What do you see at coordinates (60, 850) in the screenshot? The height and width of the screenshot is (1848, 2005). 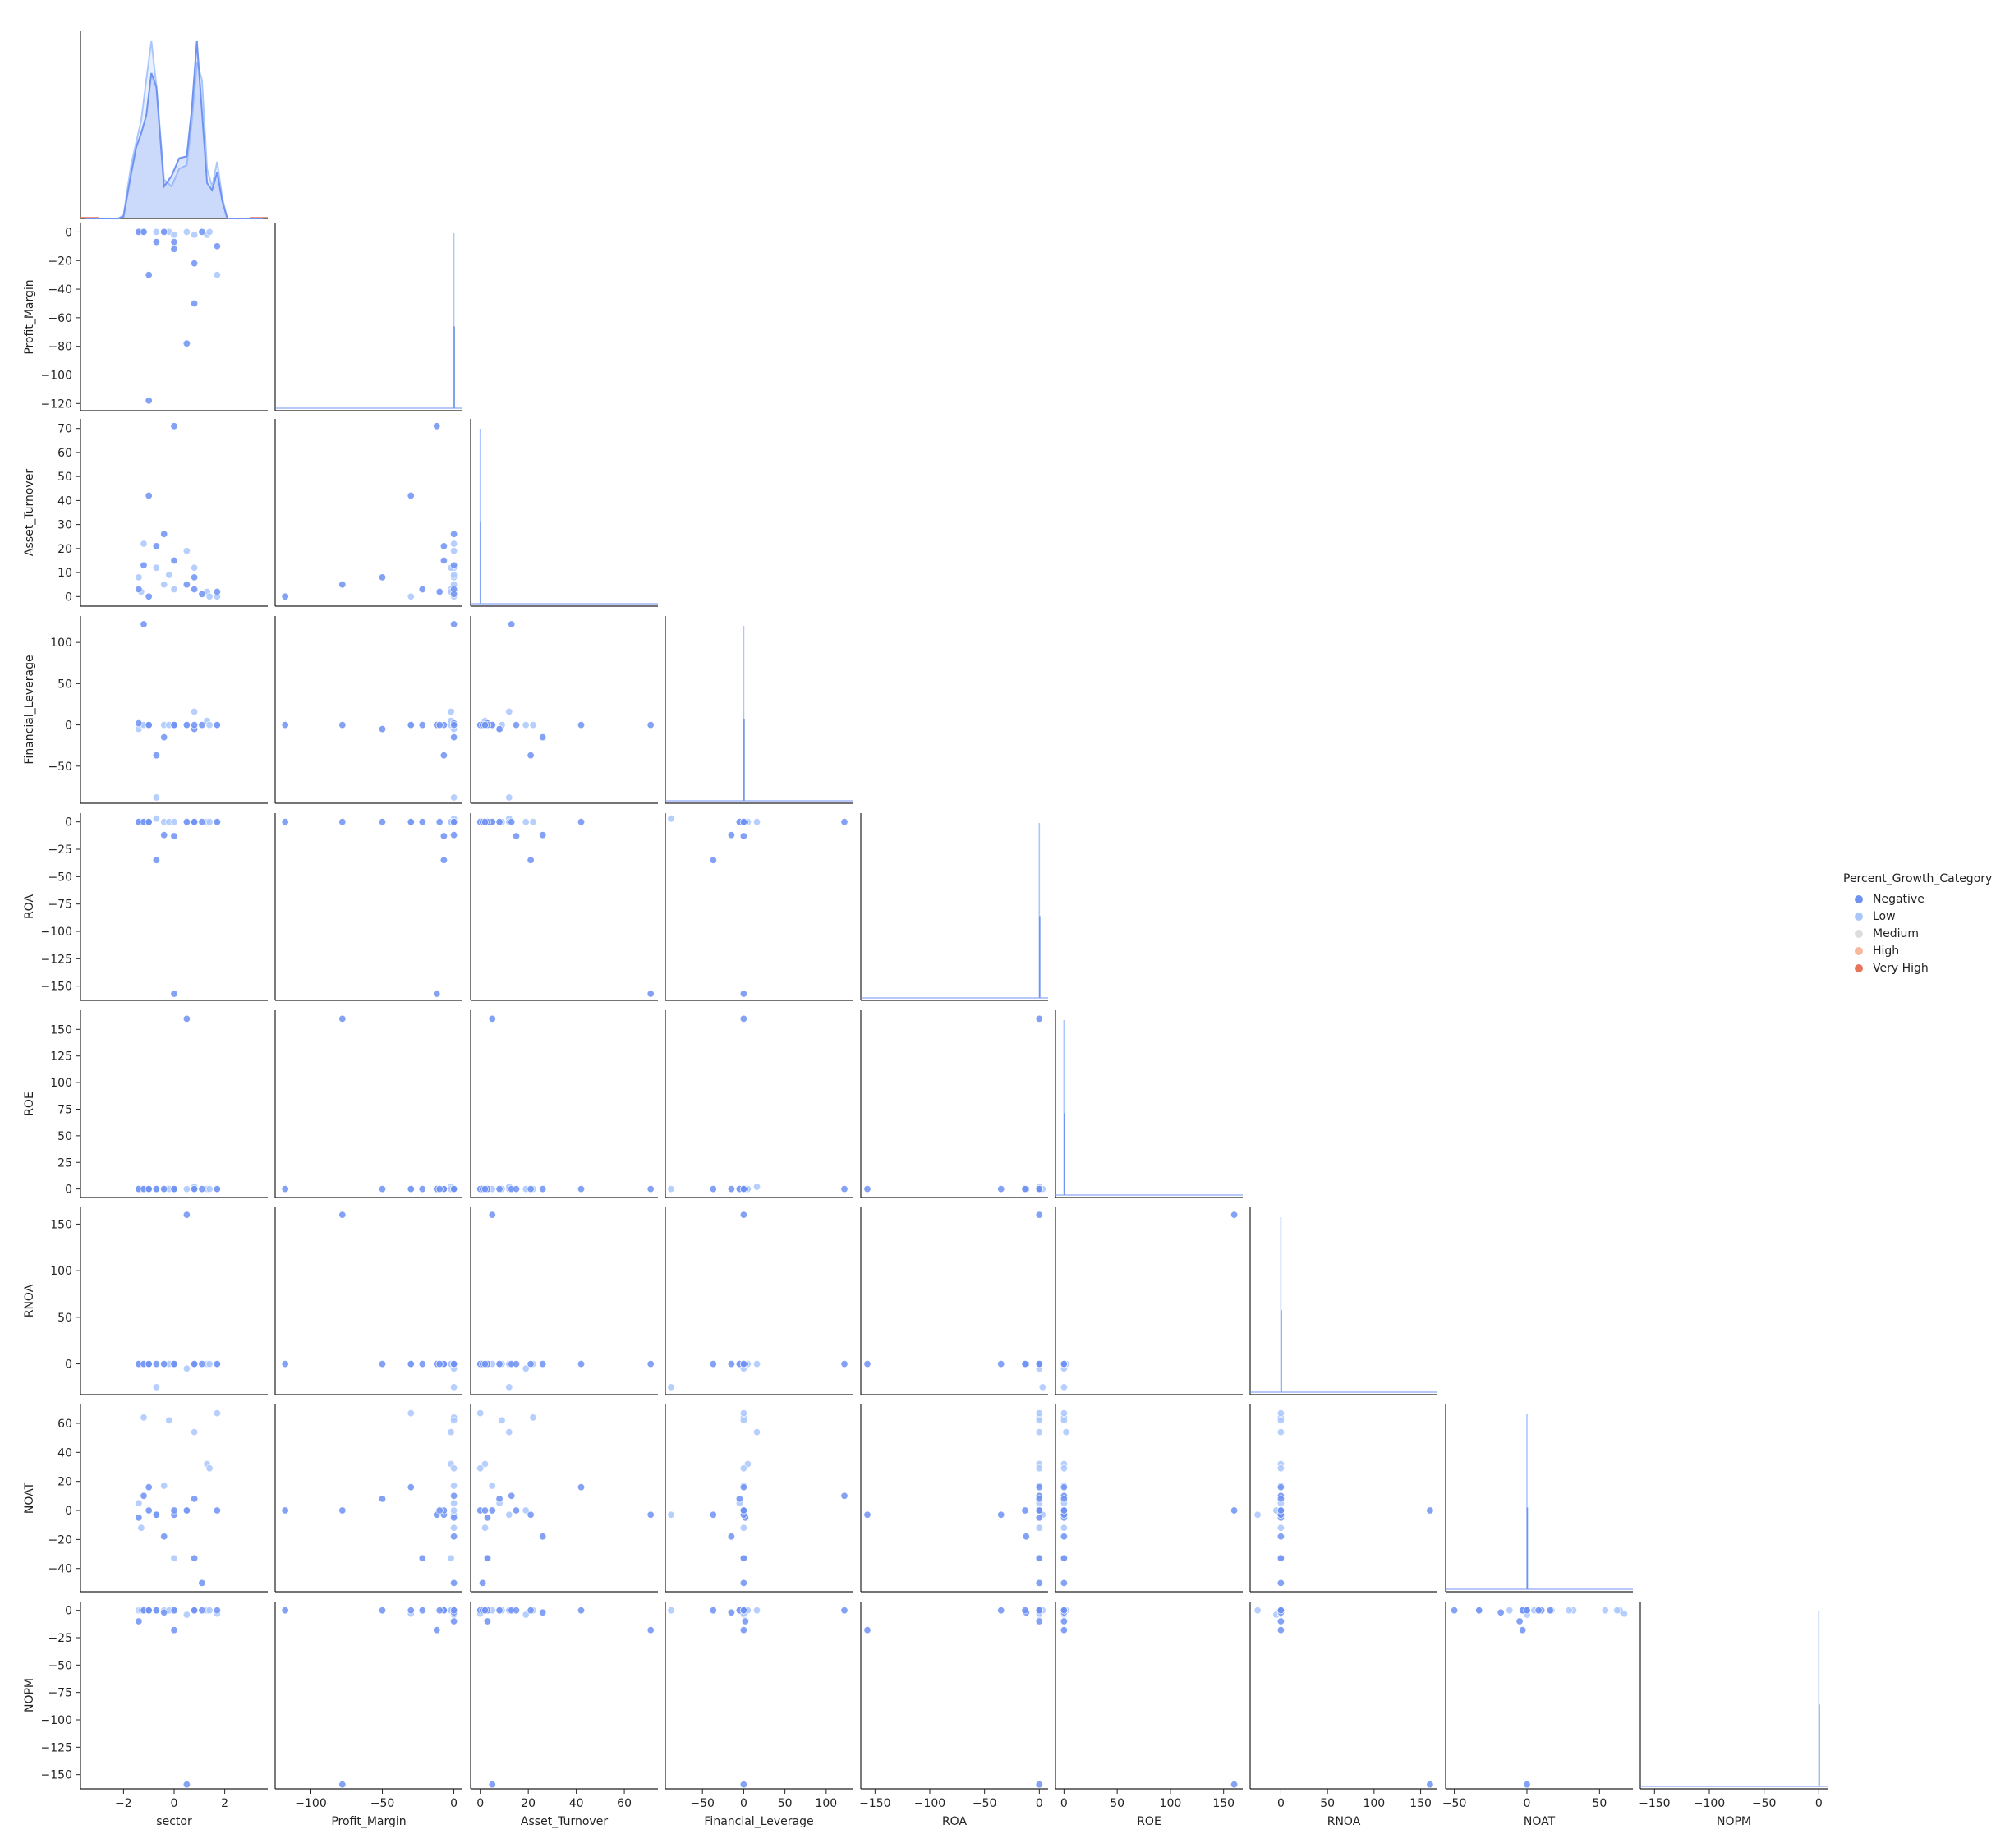 I see `y-tick-label: −25` at bounding box center [60, 850].